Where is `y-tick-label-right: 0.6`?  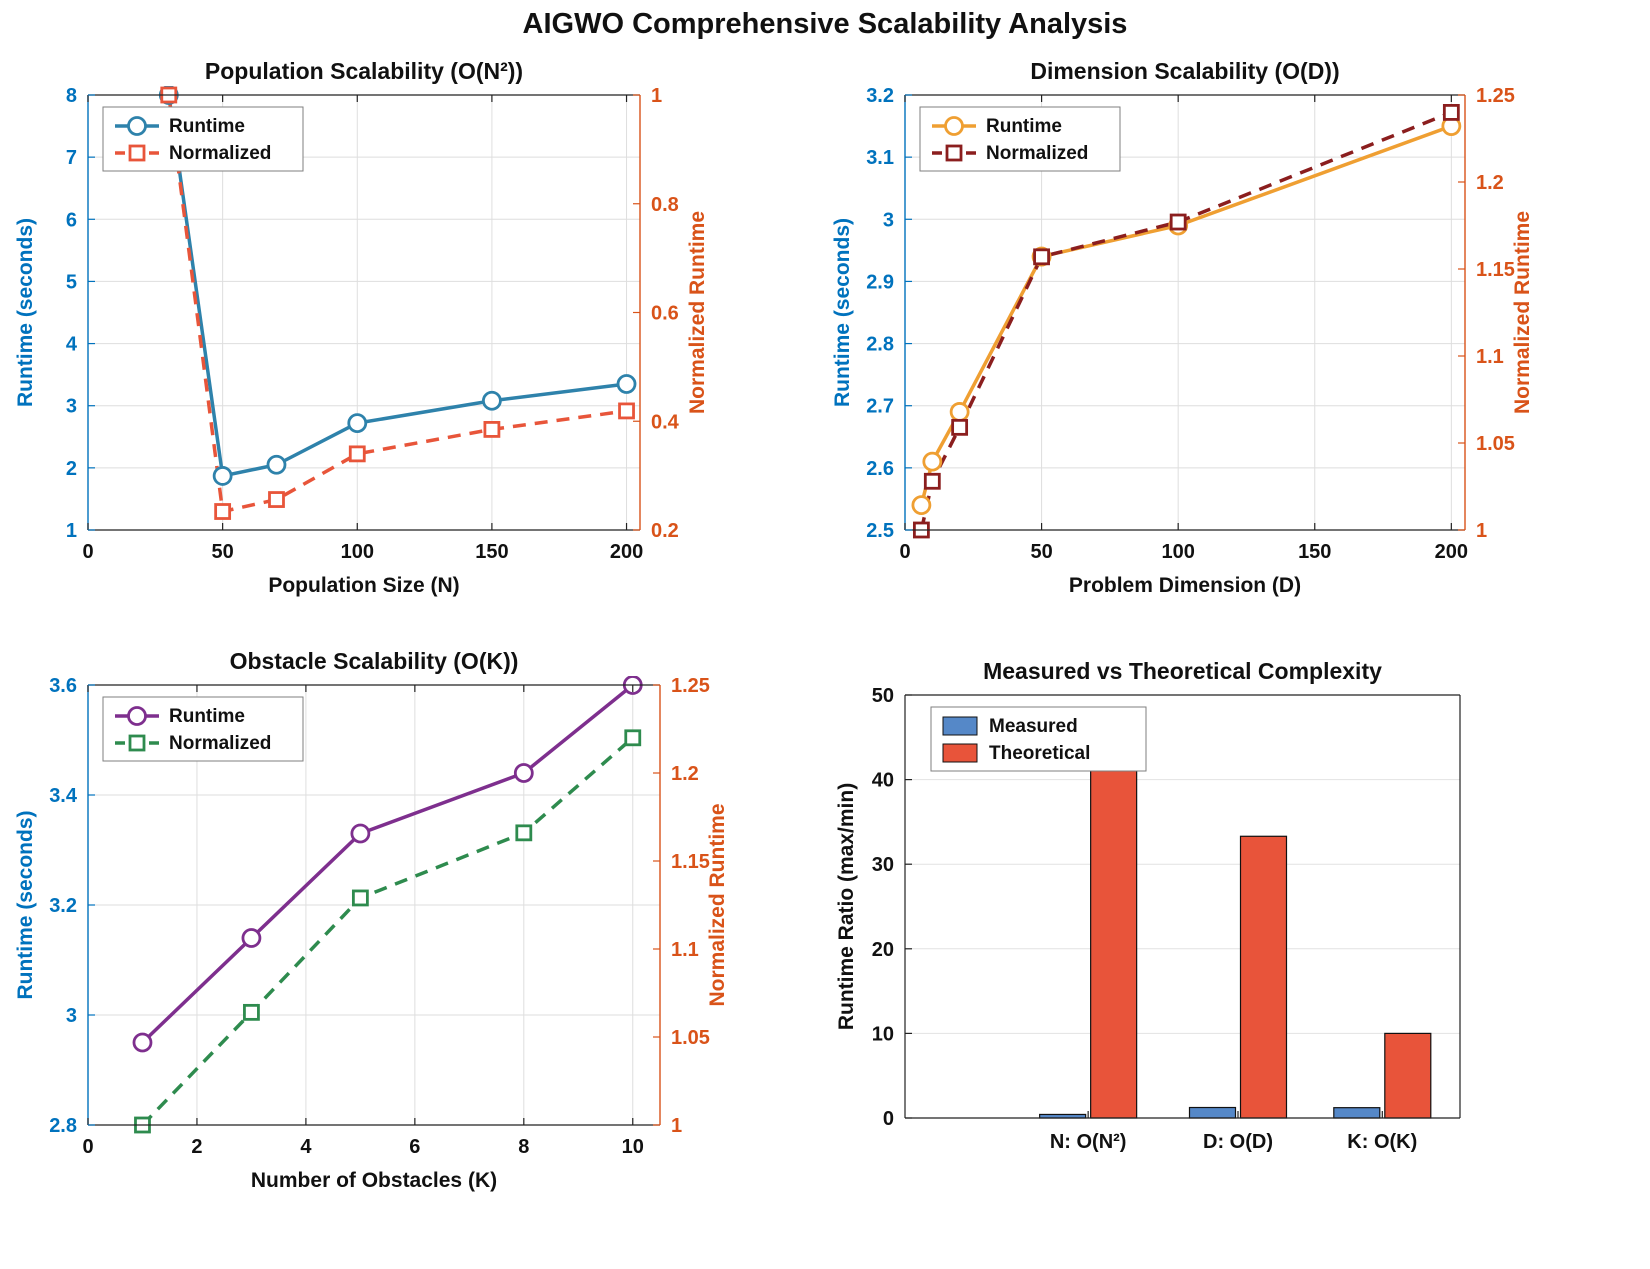 y-tick-label-right: 0.6 is located at coordinates (665, 314).